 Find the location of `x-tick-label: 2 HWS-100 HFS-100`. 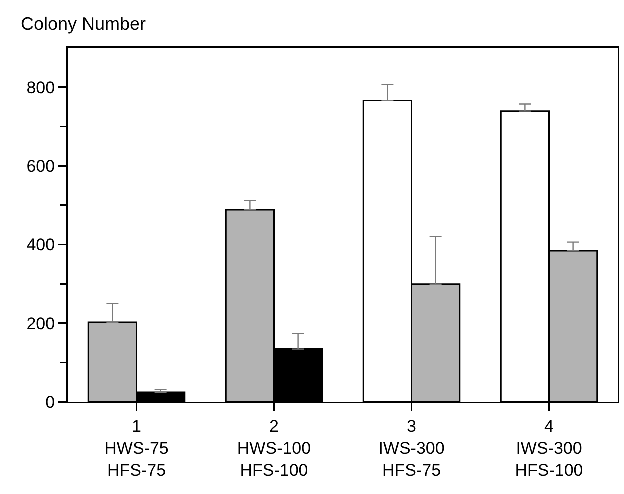

x-tick-label: 2 HWS-100 HFS-100 is located at coordinates (274, 448).